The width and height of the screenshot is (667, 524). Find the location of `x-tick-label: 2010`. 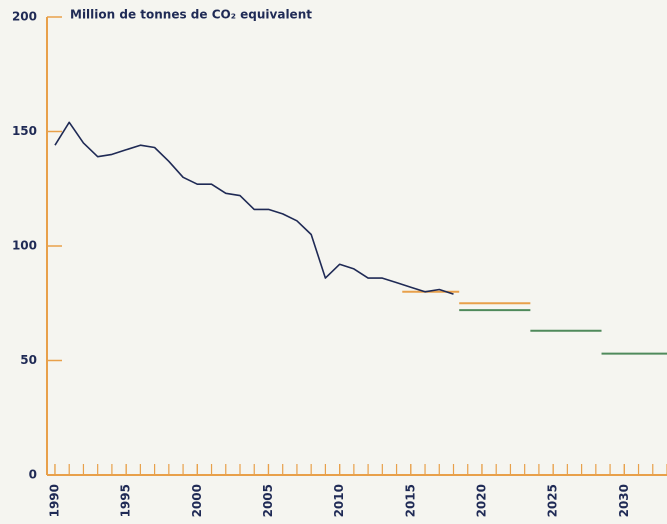

x-tick-label: 2010 is located at coordinates (339, 500).